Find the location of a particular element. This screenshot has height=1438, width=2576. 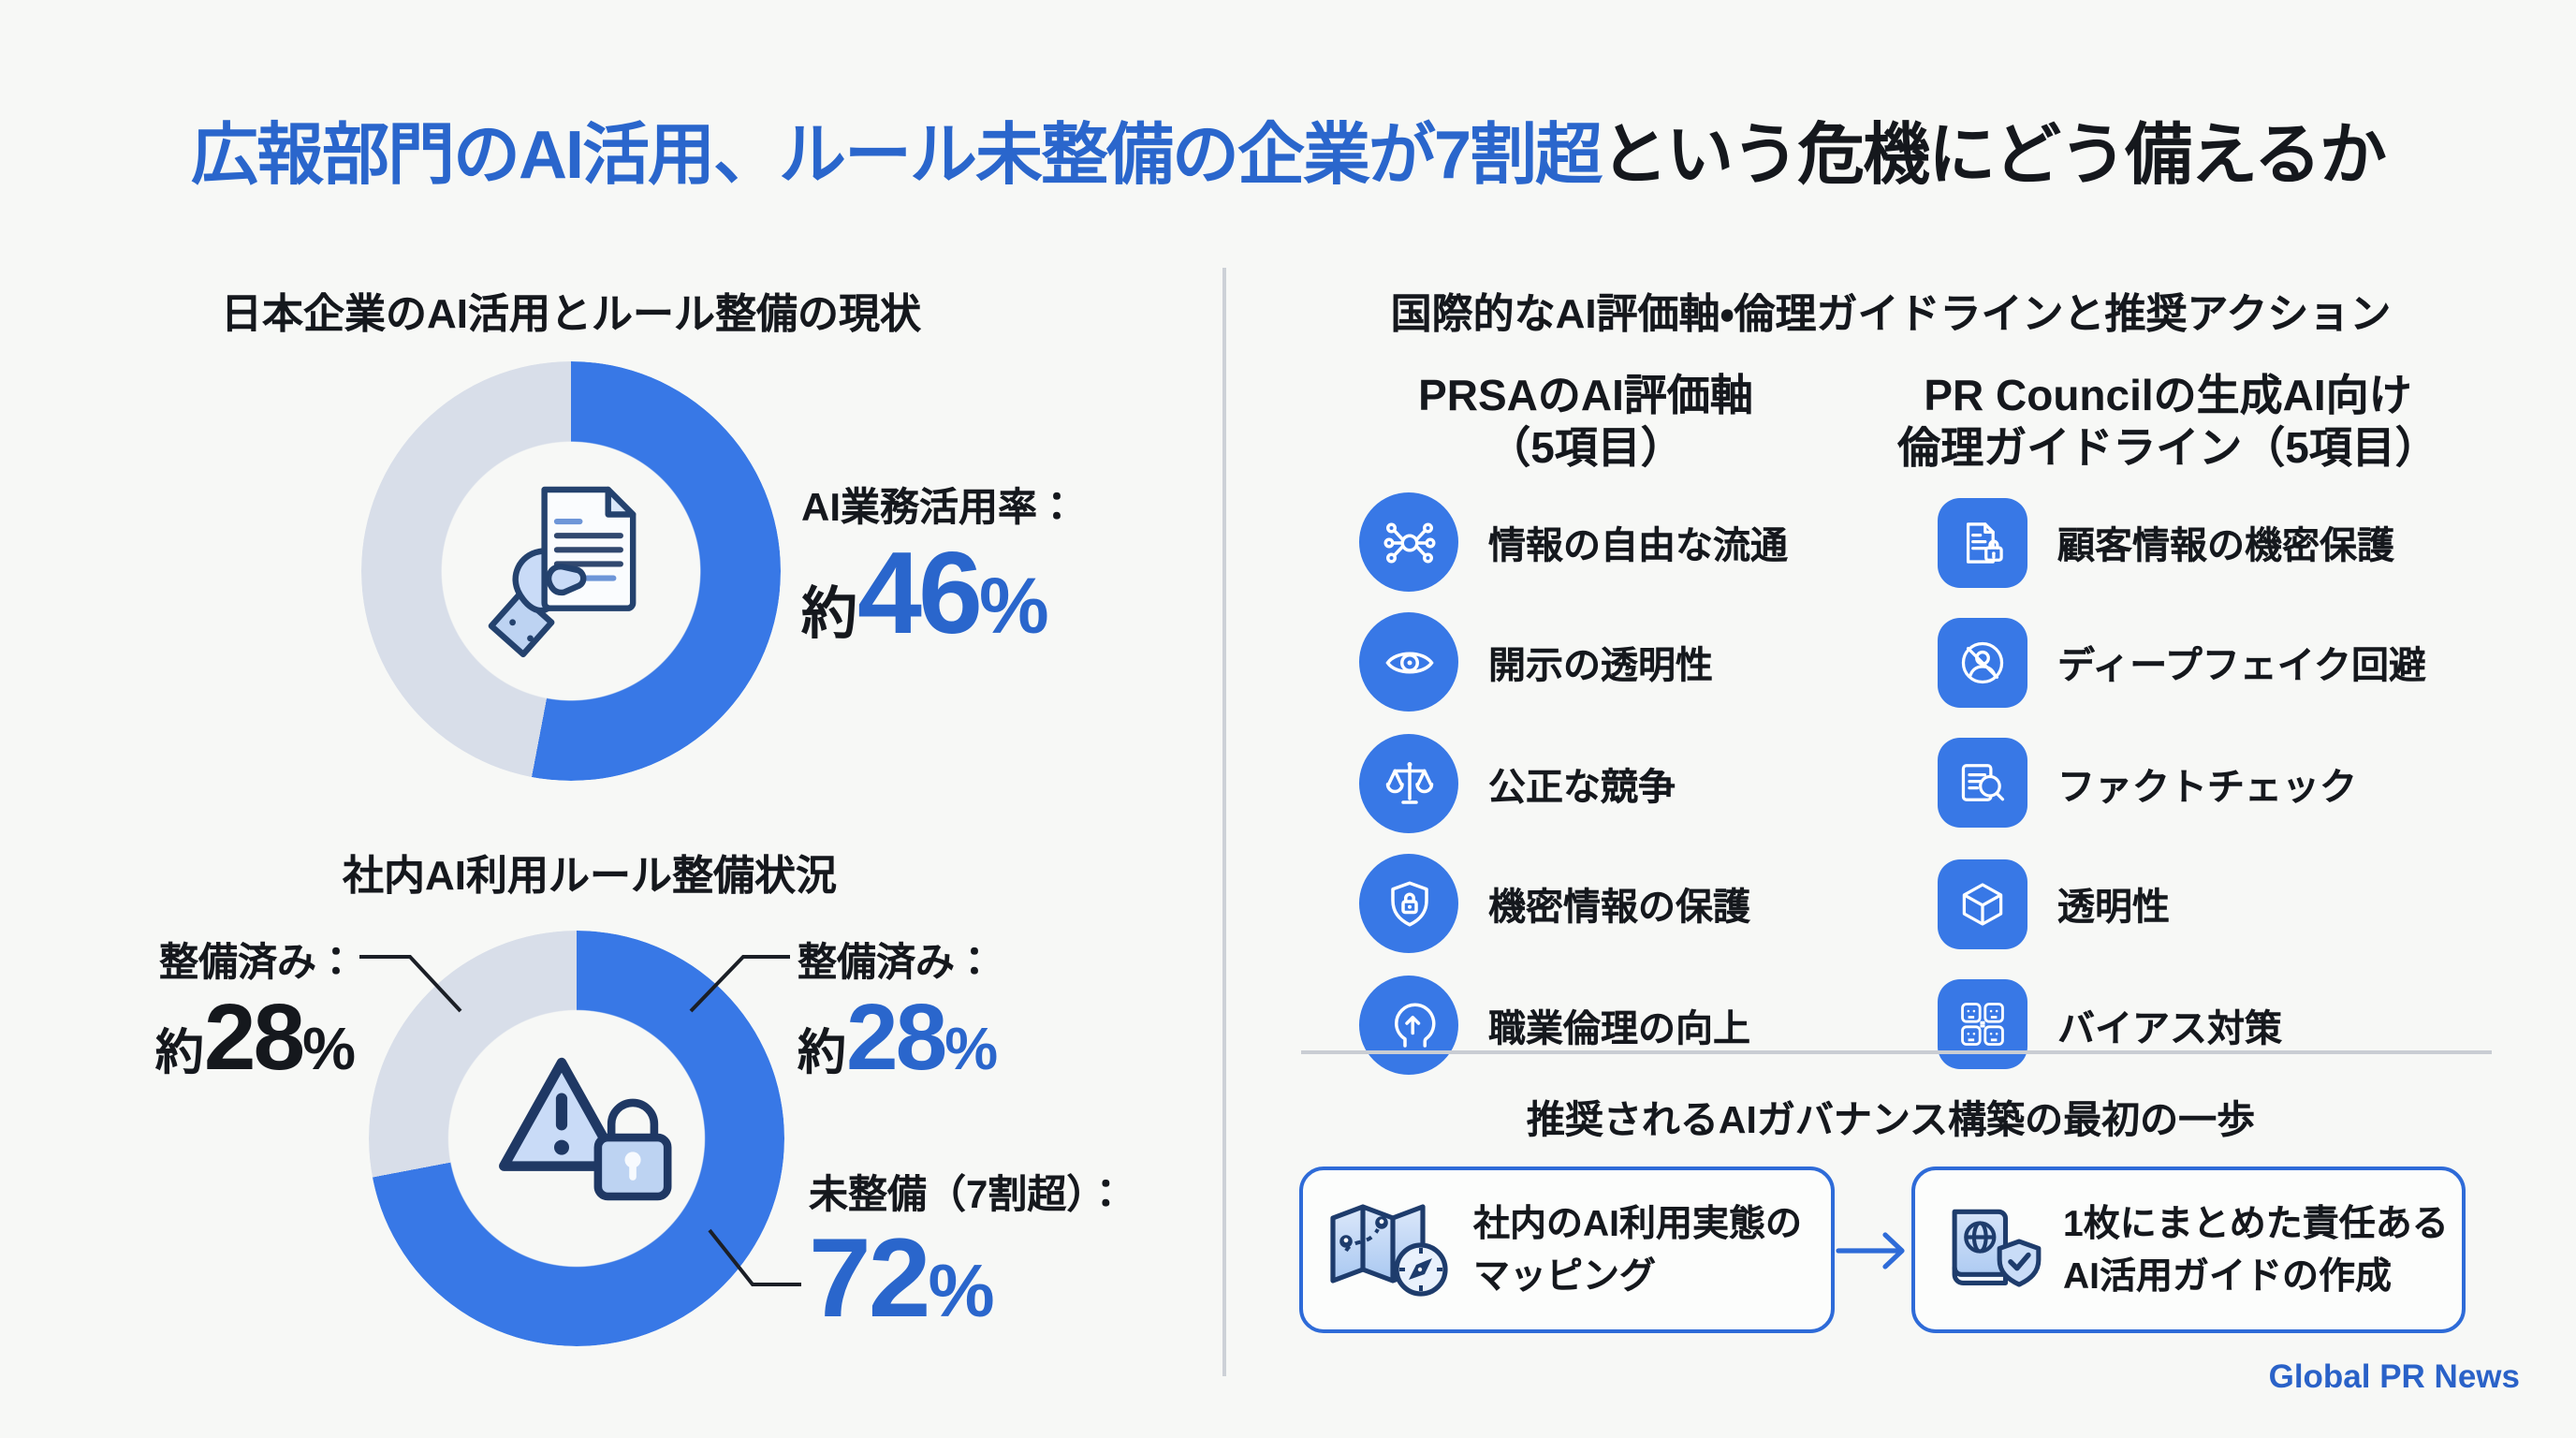

scales-icon is located at coordinates (1408, 783).